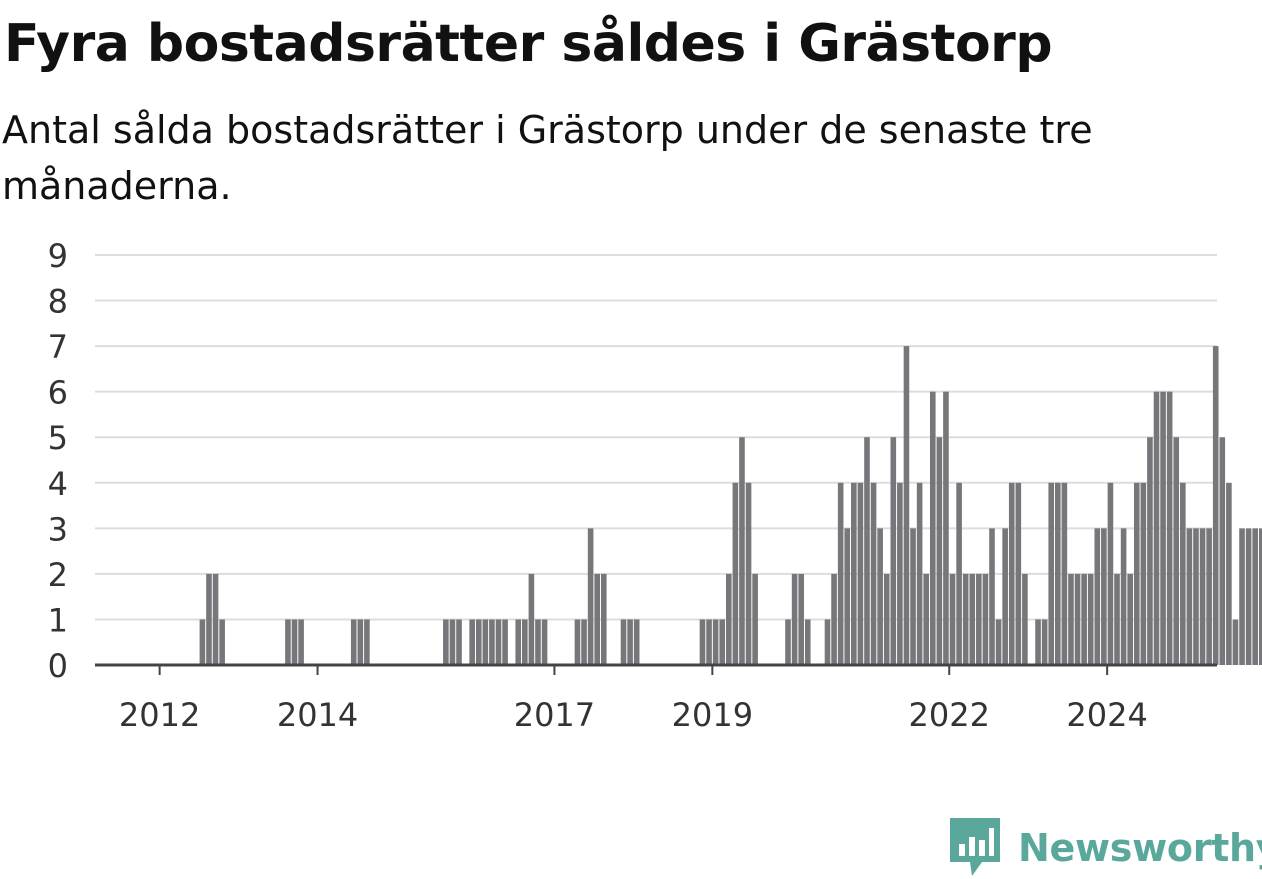 The image size is (1262, 879). What do you see at coordinates (58, 393) in the screenshot?
I see `y-tick-label: 6` at bounding box center [58, 393].